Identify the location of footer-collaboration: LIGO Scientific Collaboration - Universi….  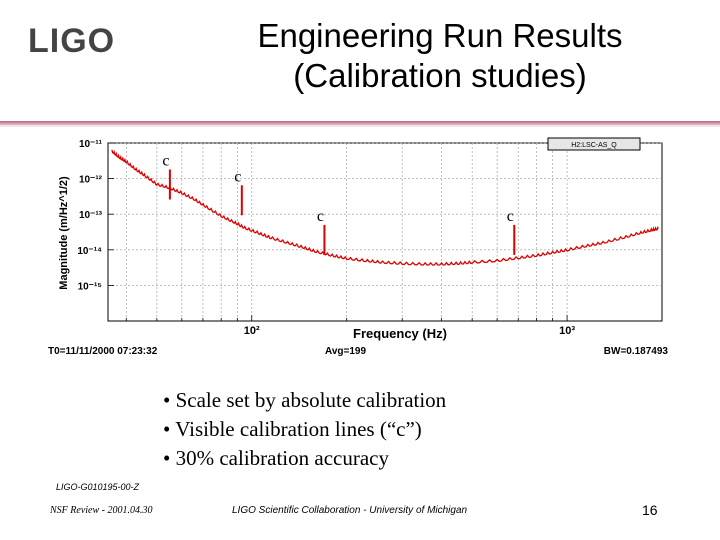
(350, 510).